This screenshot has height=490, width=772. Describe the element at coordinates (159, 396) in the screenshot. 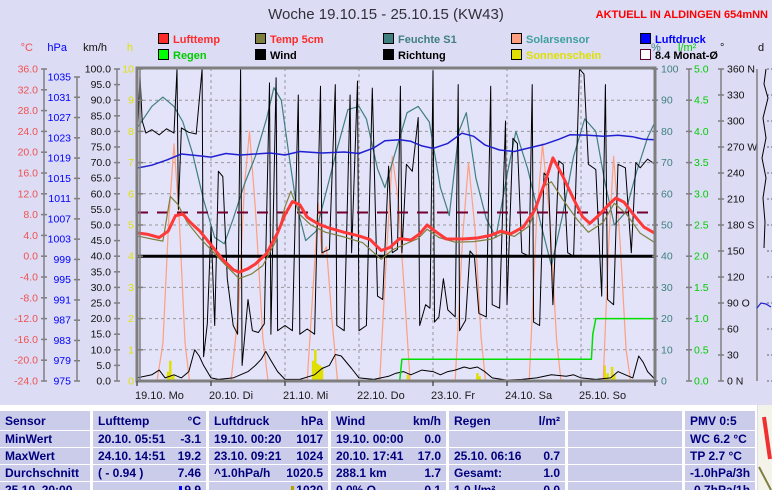

I see `day-label: 19.10. Mo` at that location.